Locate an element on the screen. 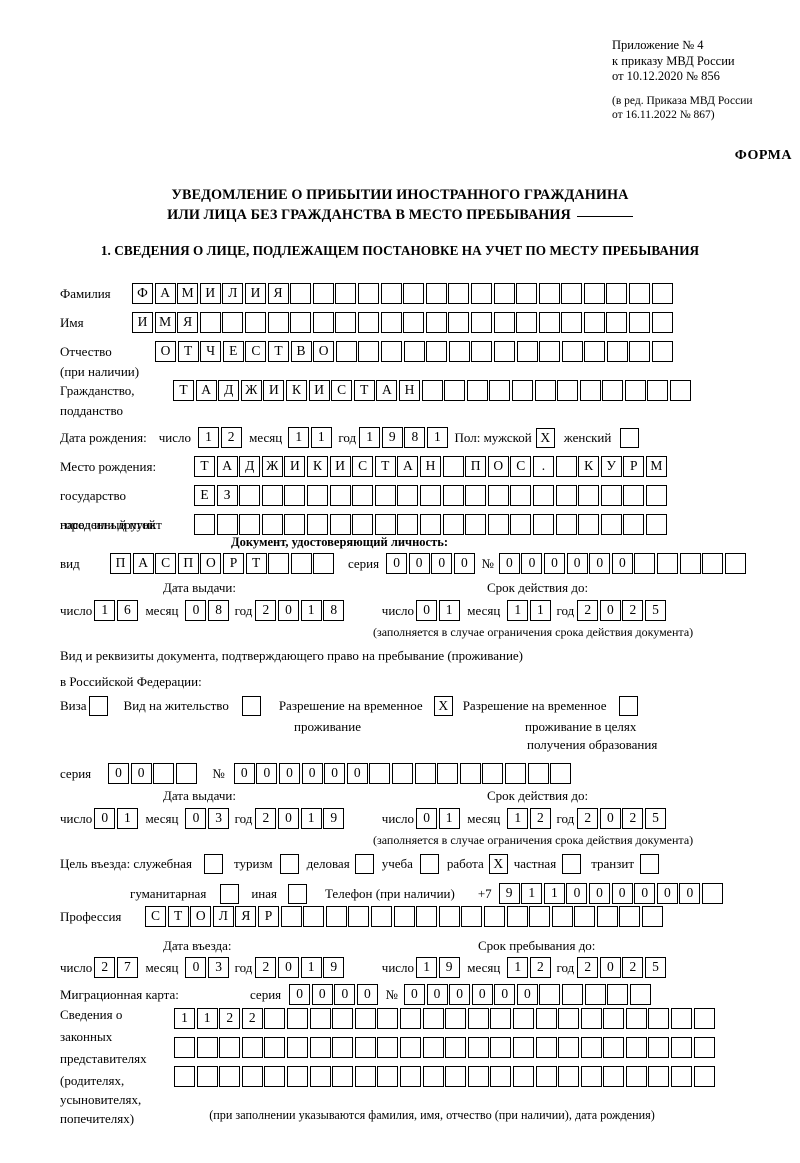 The image size is (800, 1163). char-cell: М is located at coordinates (188, 293).